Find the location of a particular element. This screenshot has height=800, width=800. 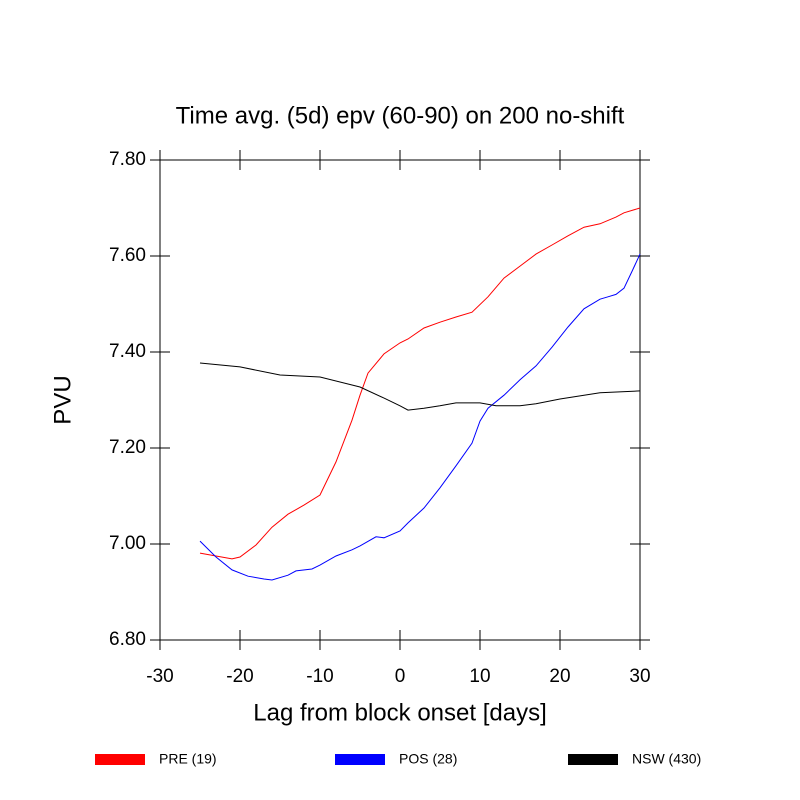

y-tick-label: 7.60 is located at coordinates (127, 255).